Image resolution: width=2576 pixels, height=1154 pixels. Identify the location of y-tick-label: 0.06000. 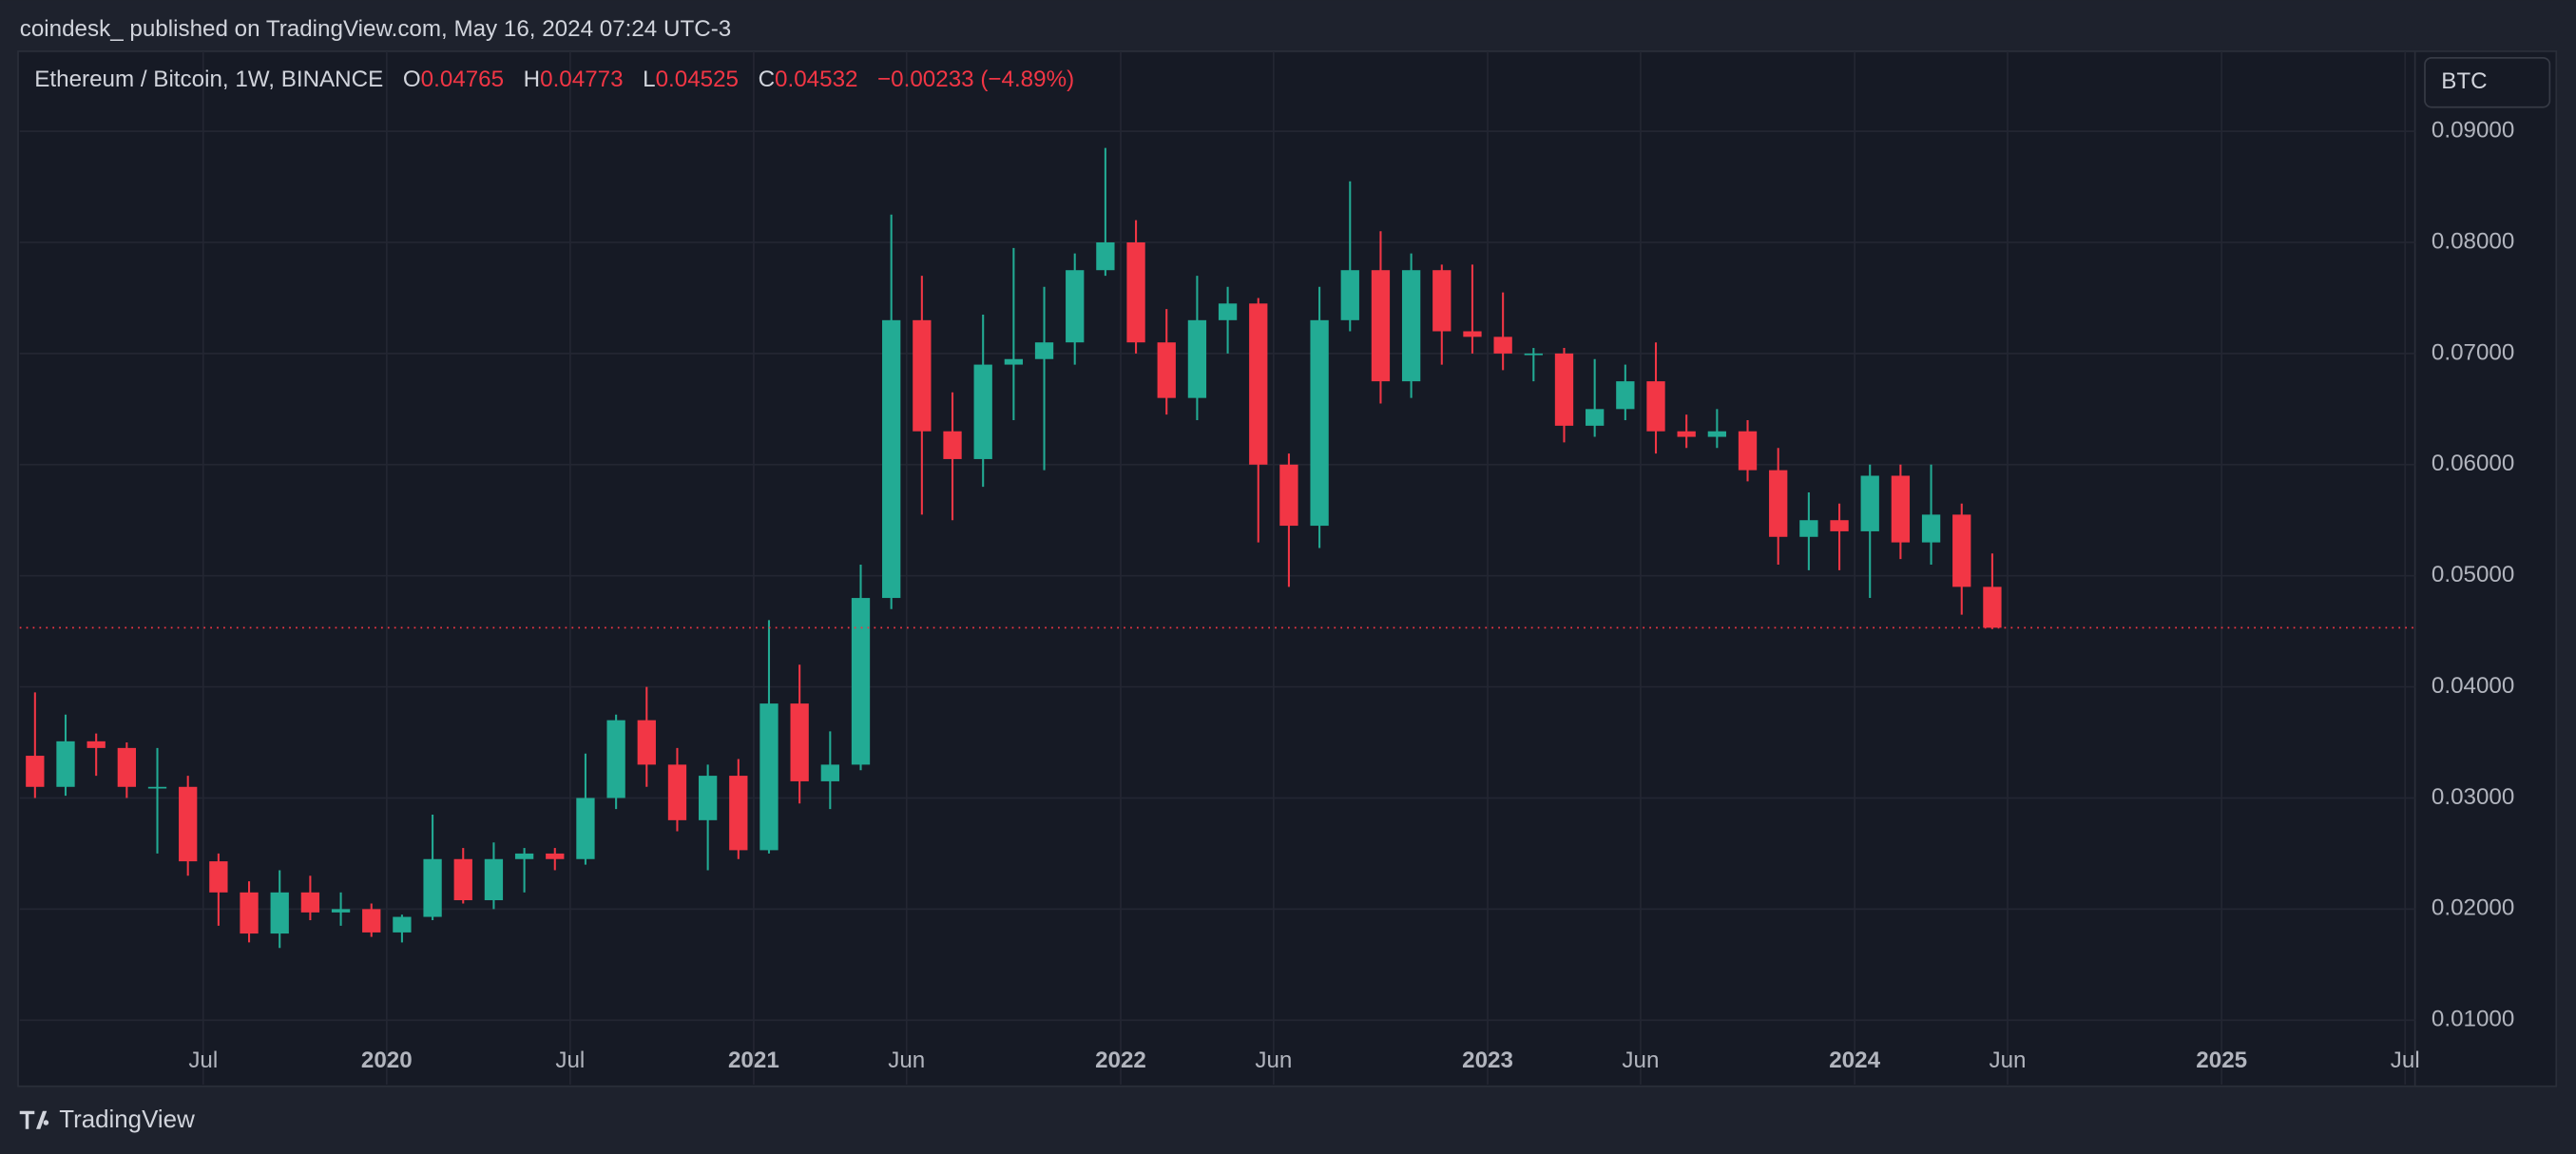
(2473, 463).